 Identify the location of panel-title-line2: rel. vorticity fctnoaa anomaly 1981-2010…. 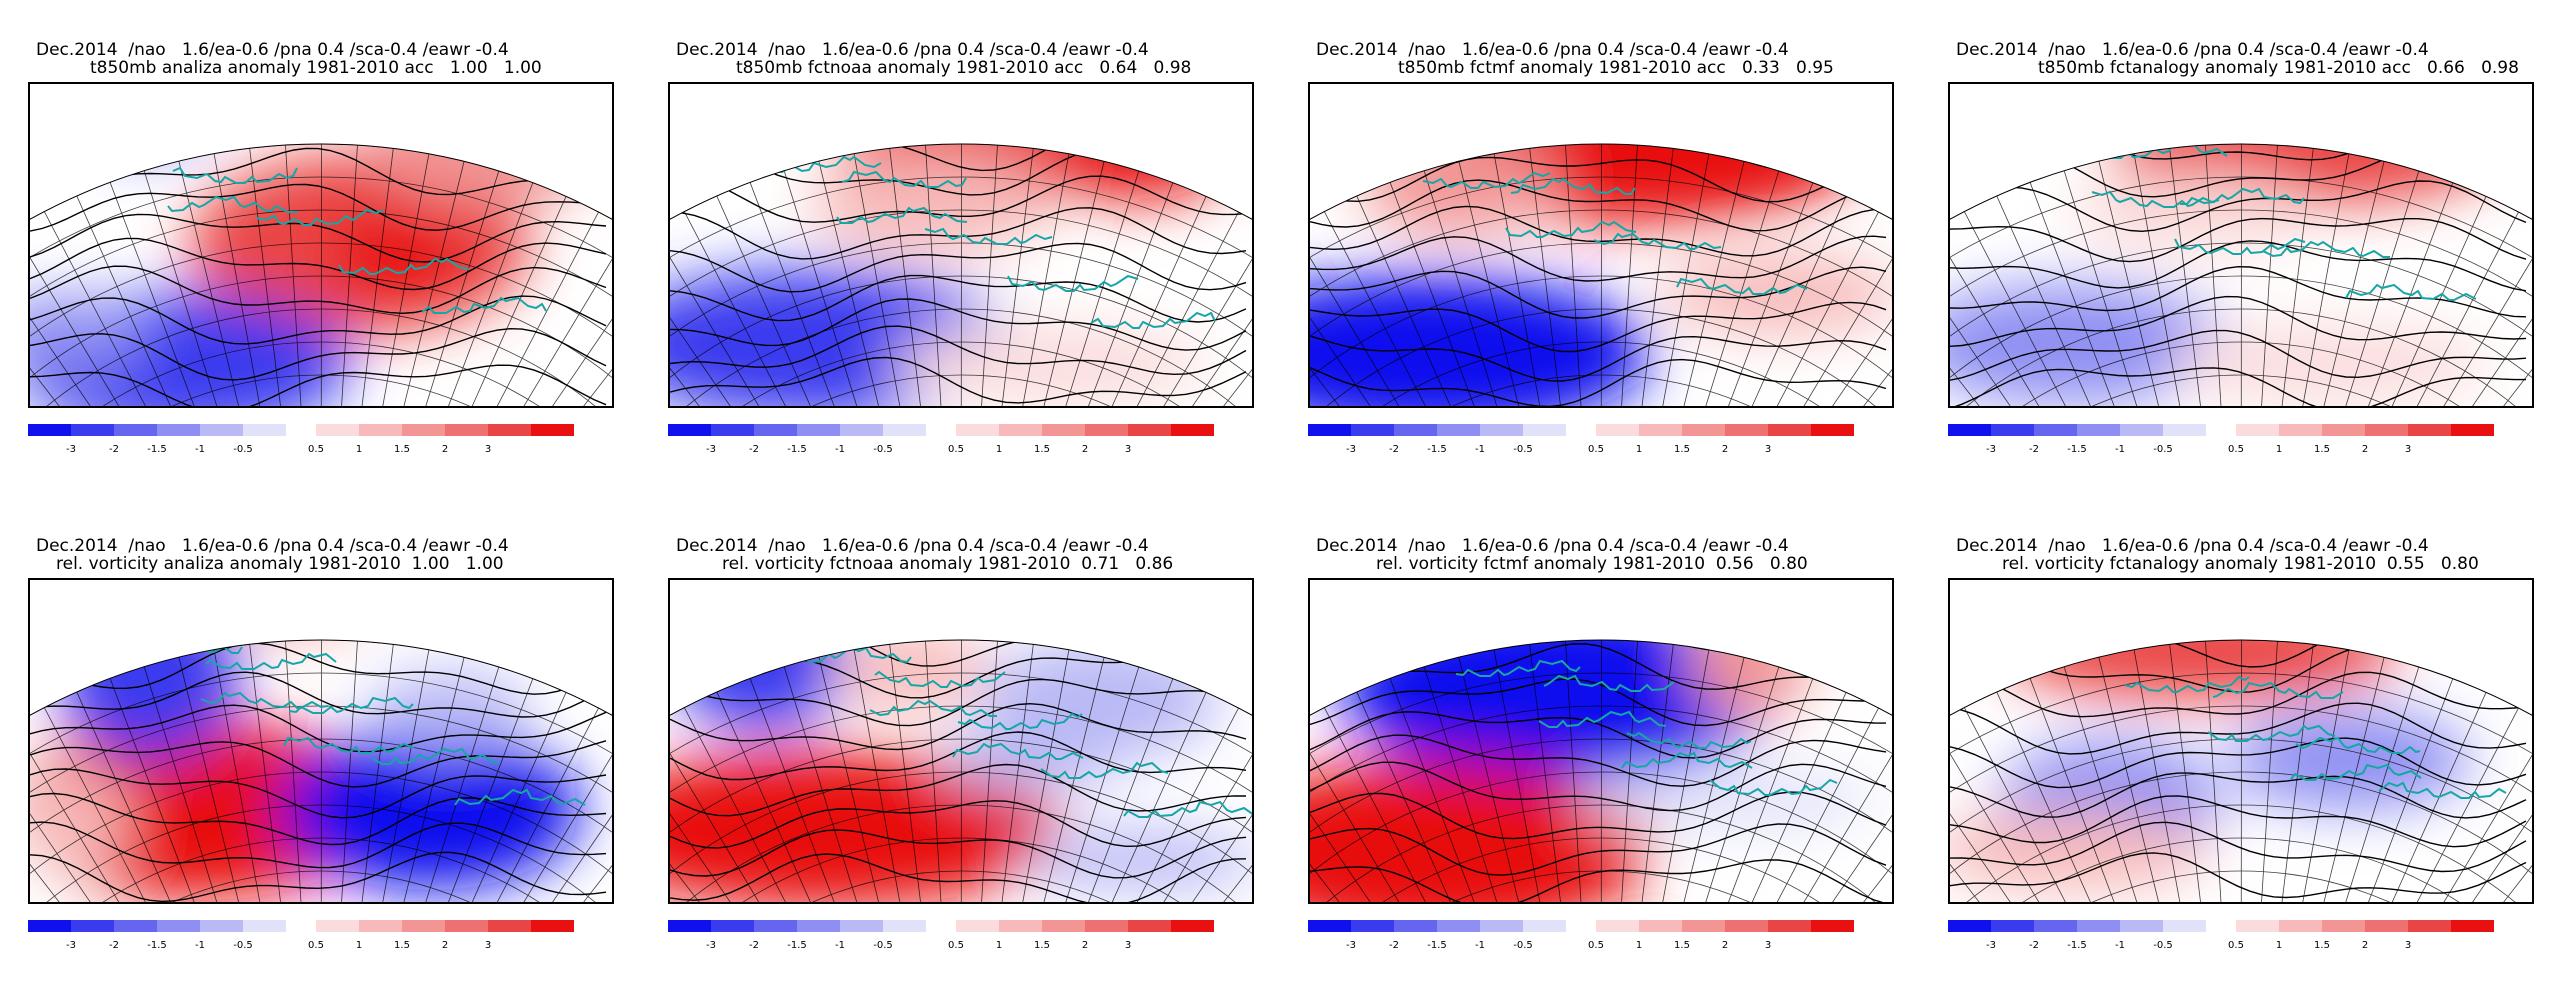
(947, 564).